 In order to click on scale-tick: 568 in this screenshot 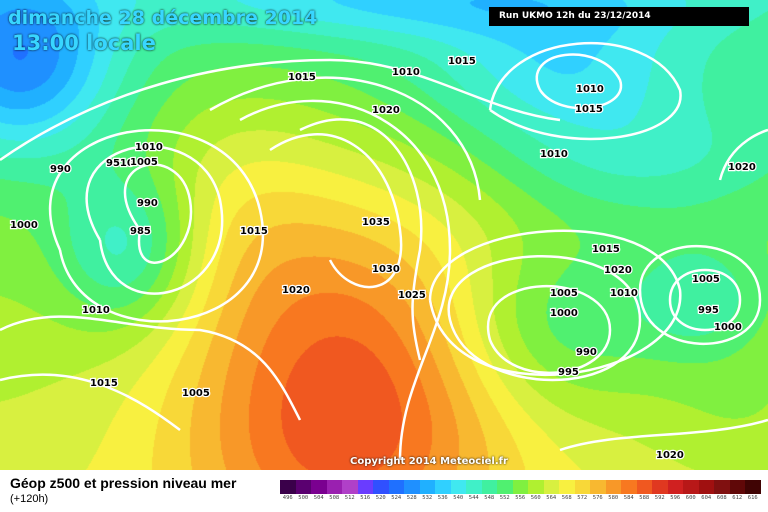, I will do `click(566, 498)`.